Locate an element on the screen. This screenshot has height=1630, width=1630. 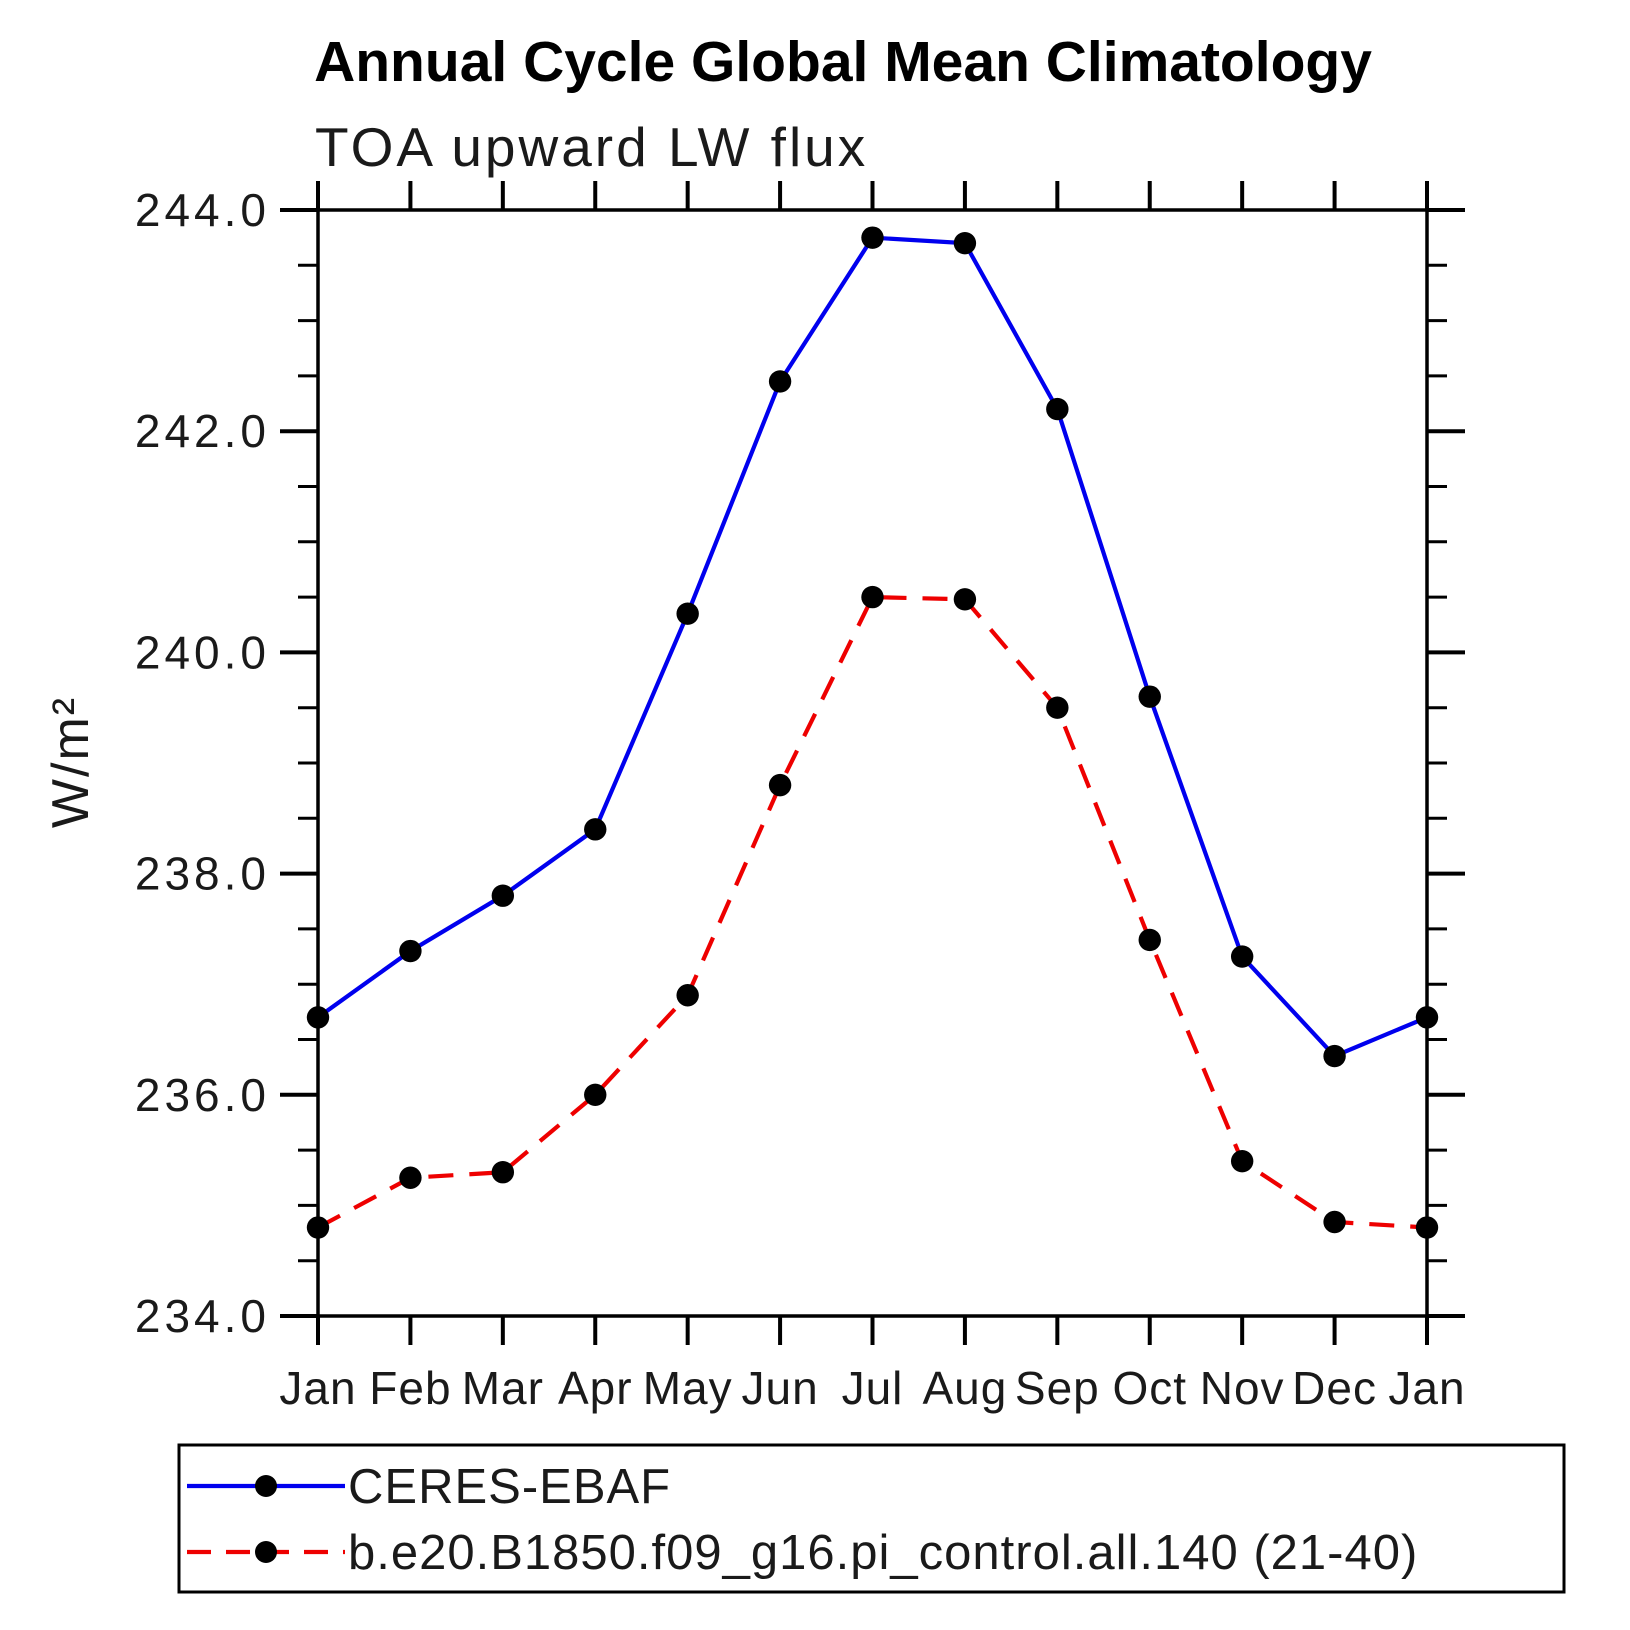
x-tick-label: Jun is located at coordinates (779, 1388).